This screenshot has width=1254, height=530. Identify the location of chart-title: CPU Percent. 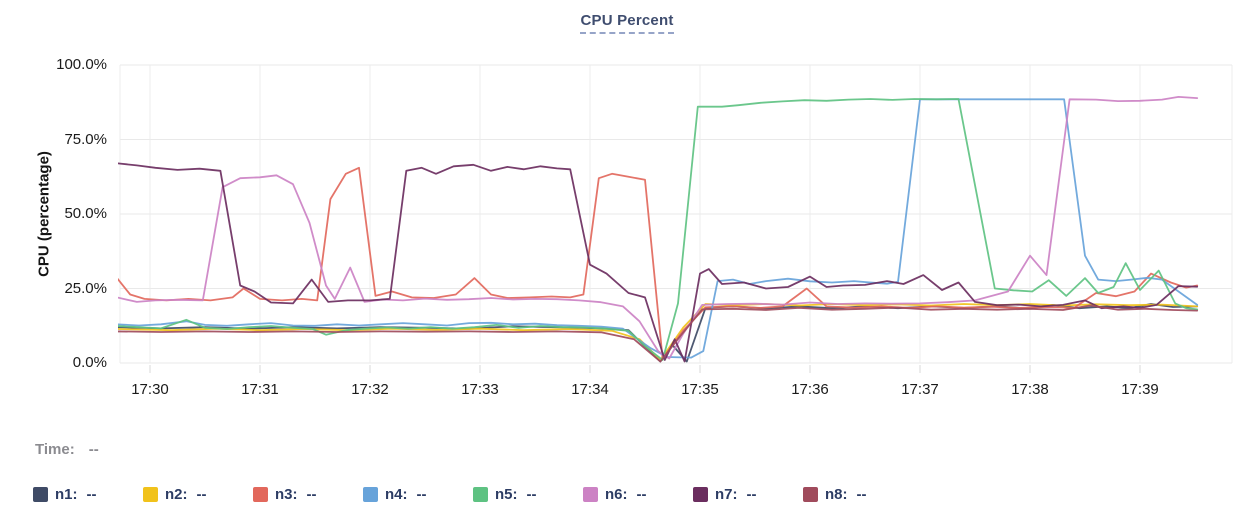
(627, 23).